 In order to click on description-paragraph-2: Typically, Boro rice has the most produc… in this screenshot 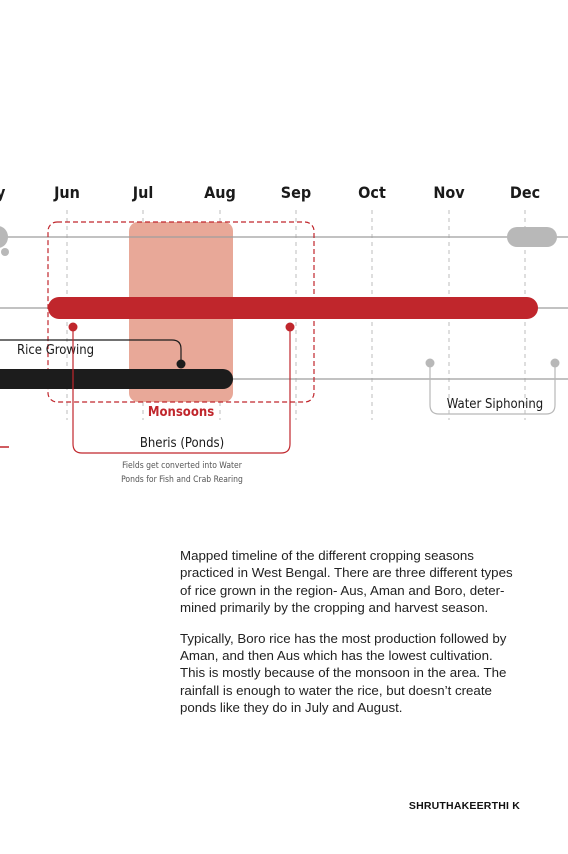, I will do `click(343, 673)`.